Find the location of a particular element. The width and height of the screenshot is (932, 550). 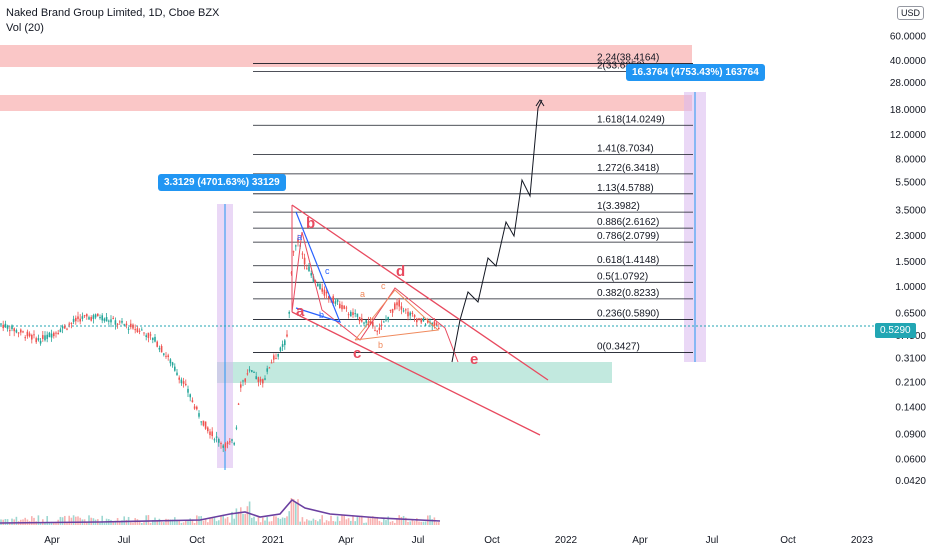

volume-ma-line is located at coordinates (220, 511).